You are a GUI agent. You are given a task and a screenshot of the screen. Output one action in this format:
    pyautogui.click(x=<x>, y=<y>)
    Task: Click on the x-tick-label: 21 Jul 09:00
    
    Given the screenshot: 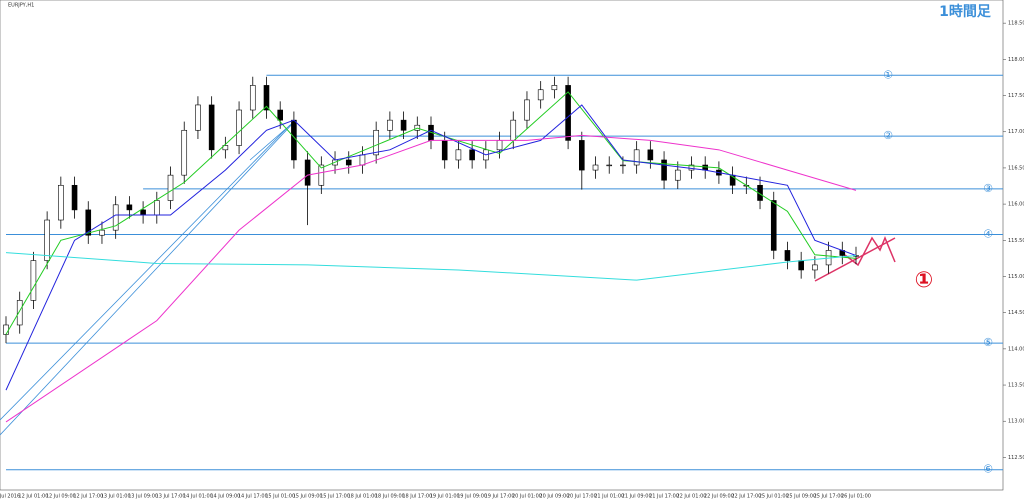 What is the action you would take?
    pyautogui.click(x=637, y=497)
    